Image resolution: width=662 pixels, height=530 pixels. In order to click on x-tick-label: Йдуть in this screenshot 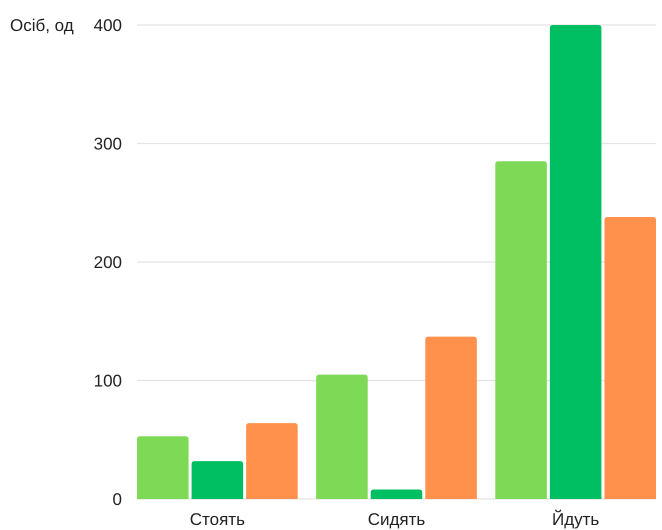, I will do `click(576, 518)`.